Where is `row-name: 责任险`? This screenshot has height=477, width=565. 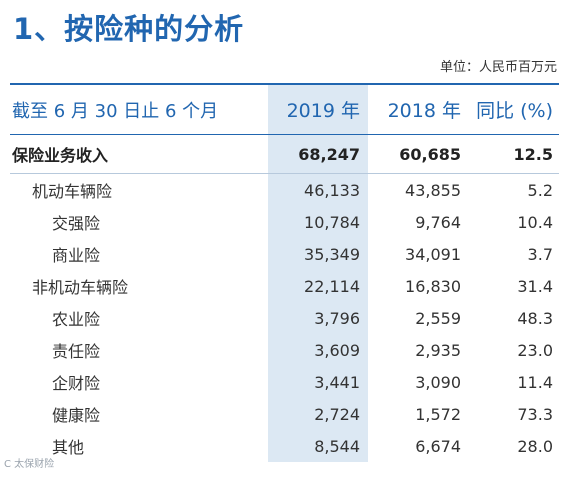
row-name: 责任险 is located at coordinates (76, 351).